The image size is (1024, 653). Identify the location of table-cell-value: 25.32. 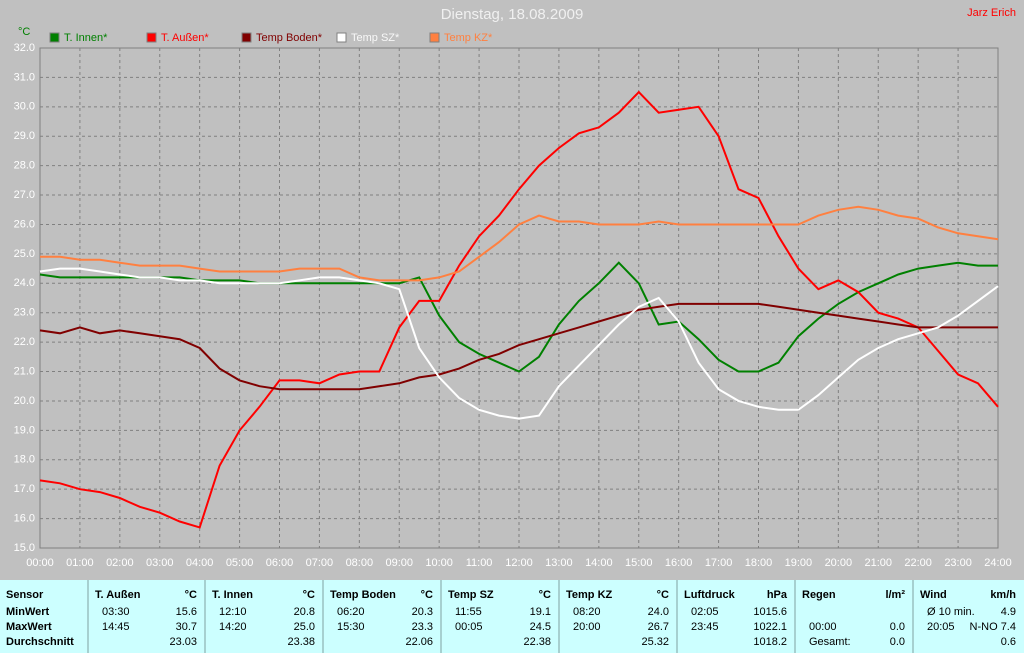
(655, 642).